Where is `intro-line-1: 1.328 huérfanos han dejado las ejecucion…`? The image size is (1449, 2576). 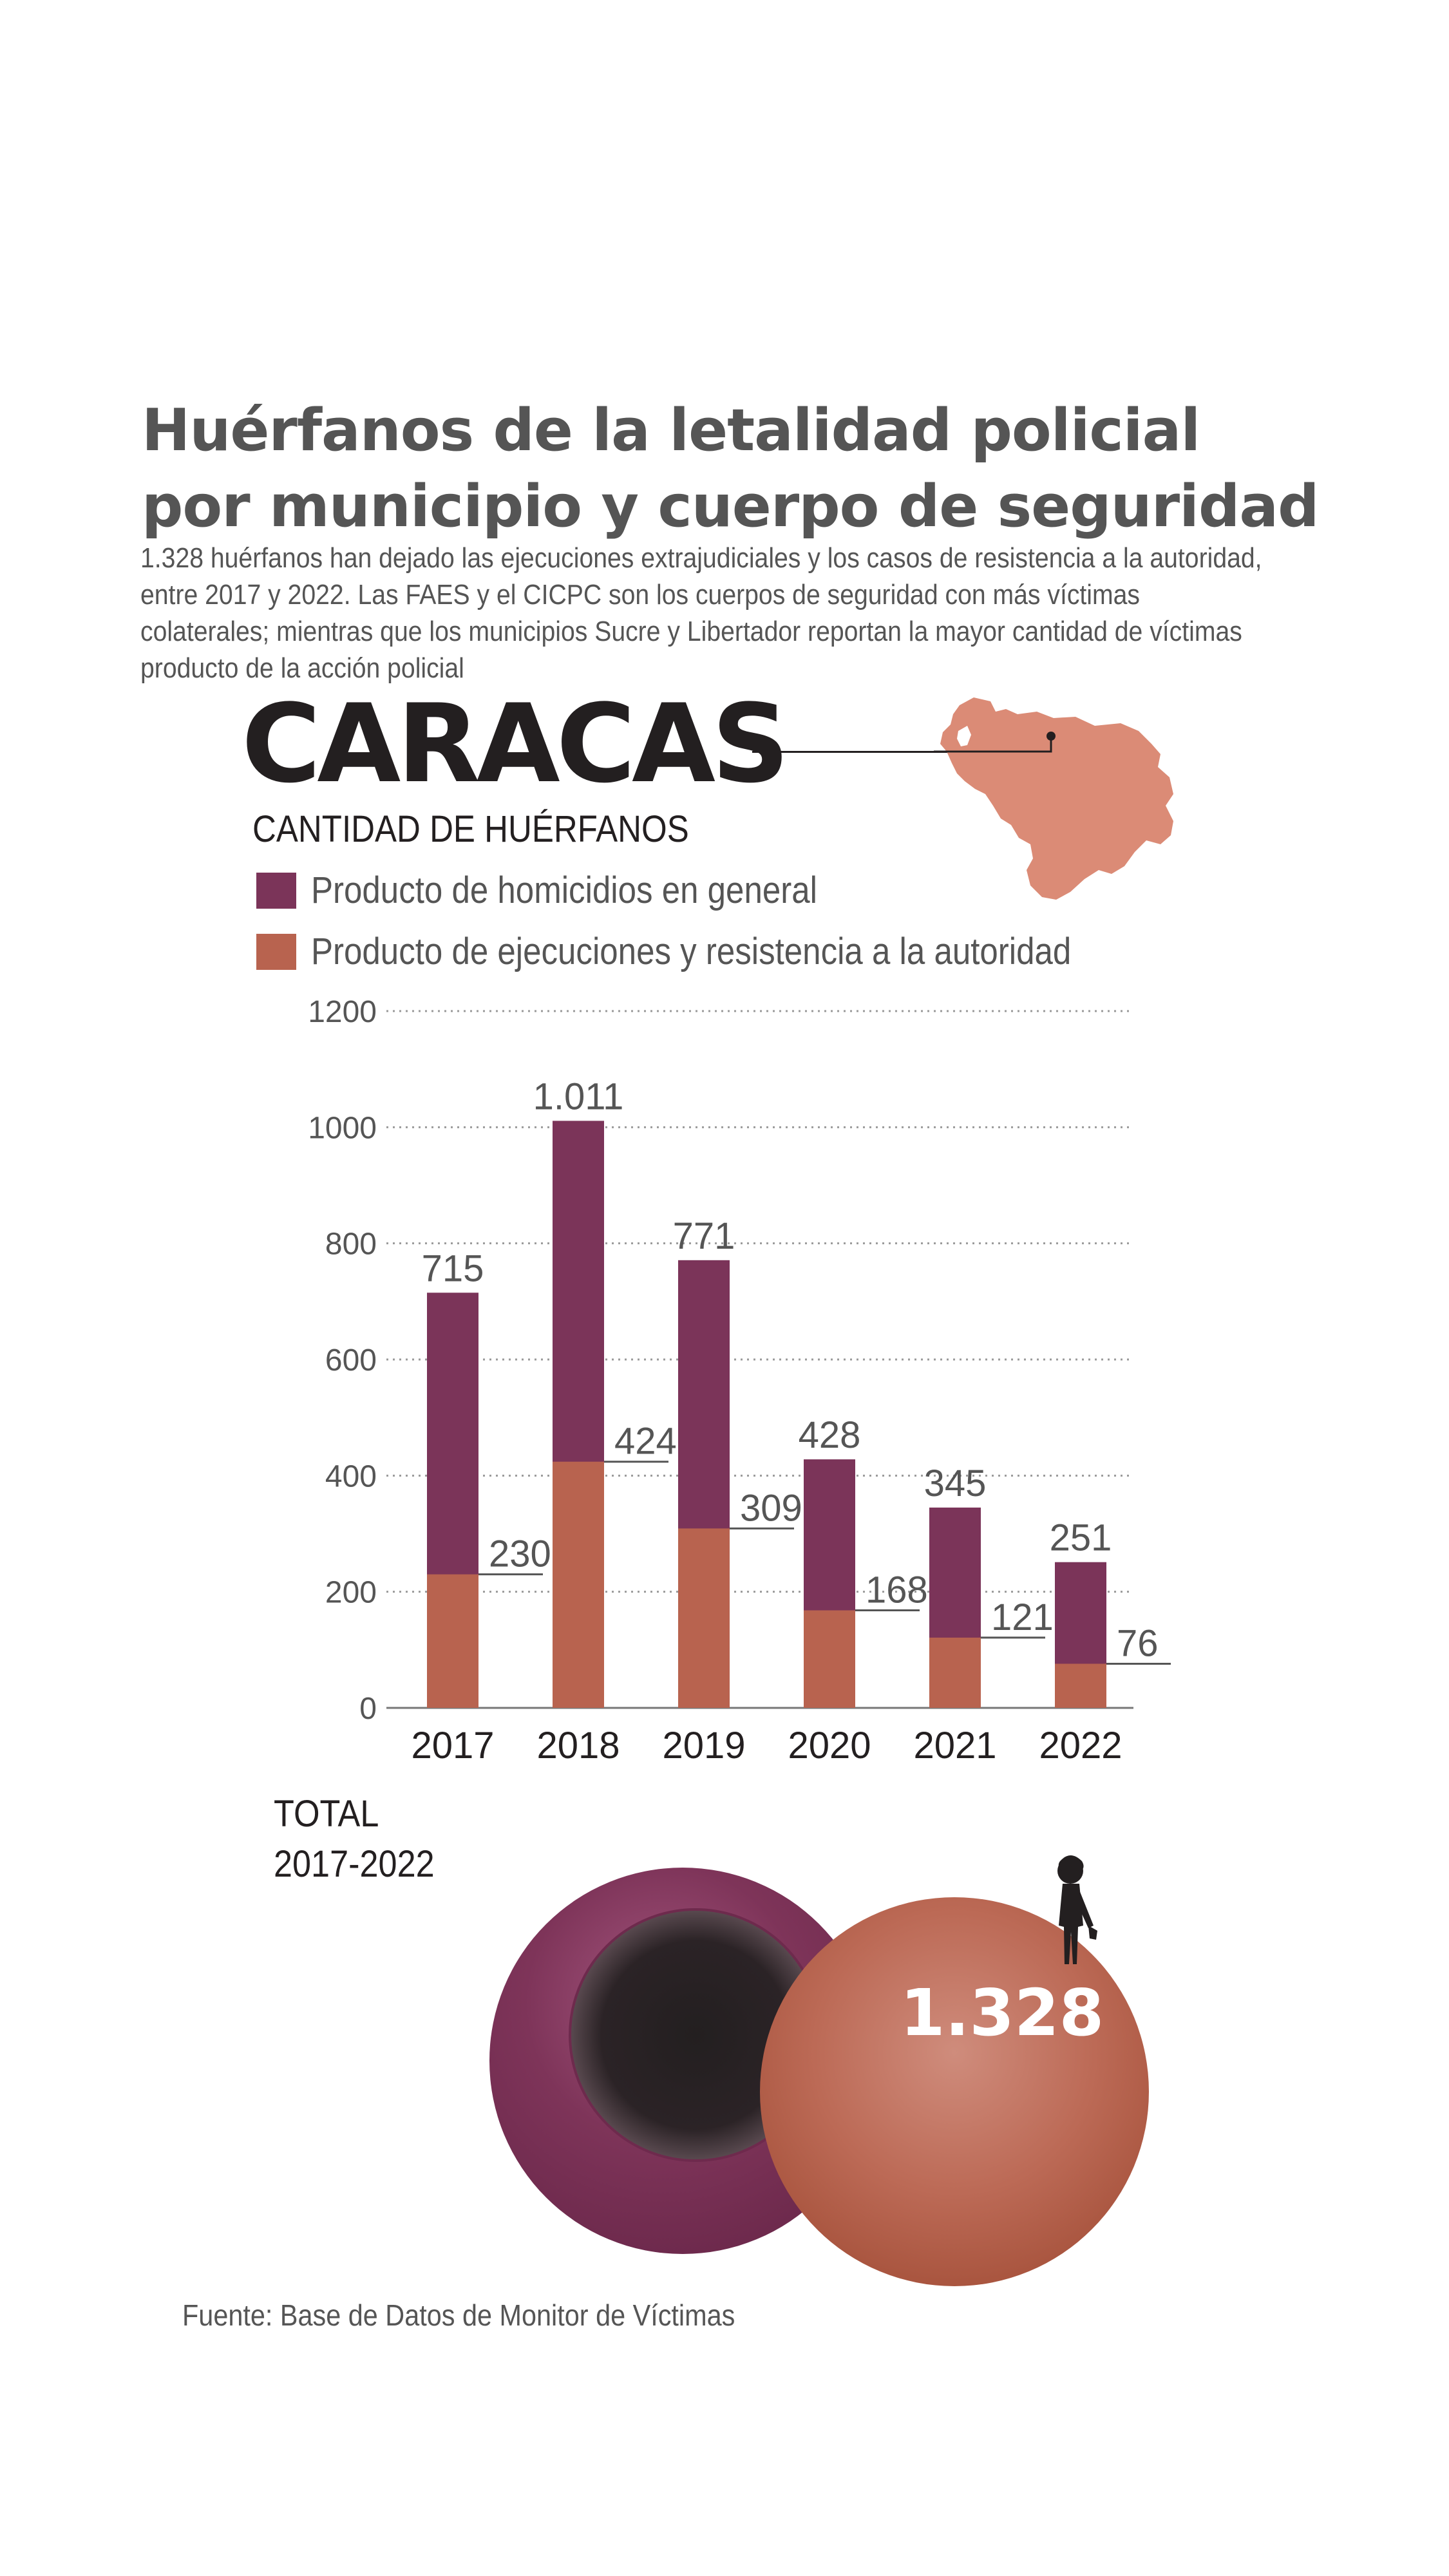 intro-line-1: 1.328 huérfanos han dejado las ejecucion… is located at coordinates (701, 558).